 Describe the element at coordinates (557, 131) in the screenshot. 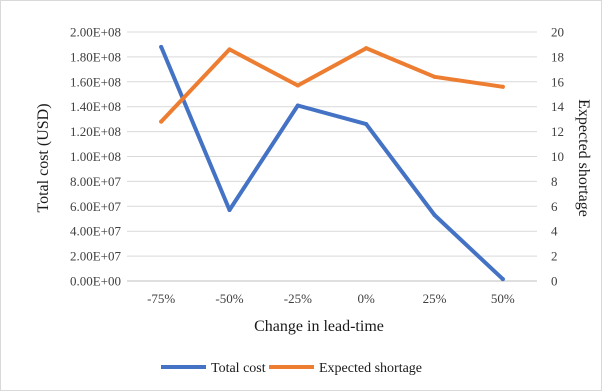

I see `right-tick-label: 12` at that location.